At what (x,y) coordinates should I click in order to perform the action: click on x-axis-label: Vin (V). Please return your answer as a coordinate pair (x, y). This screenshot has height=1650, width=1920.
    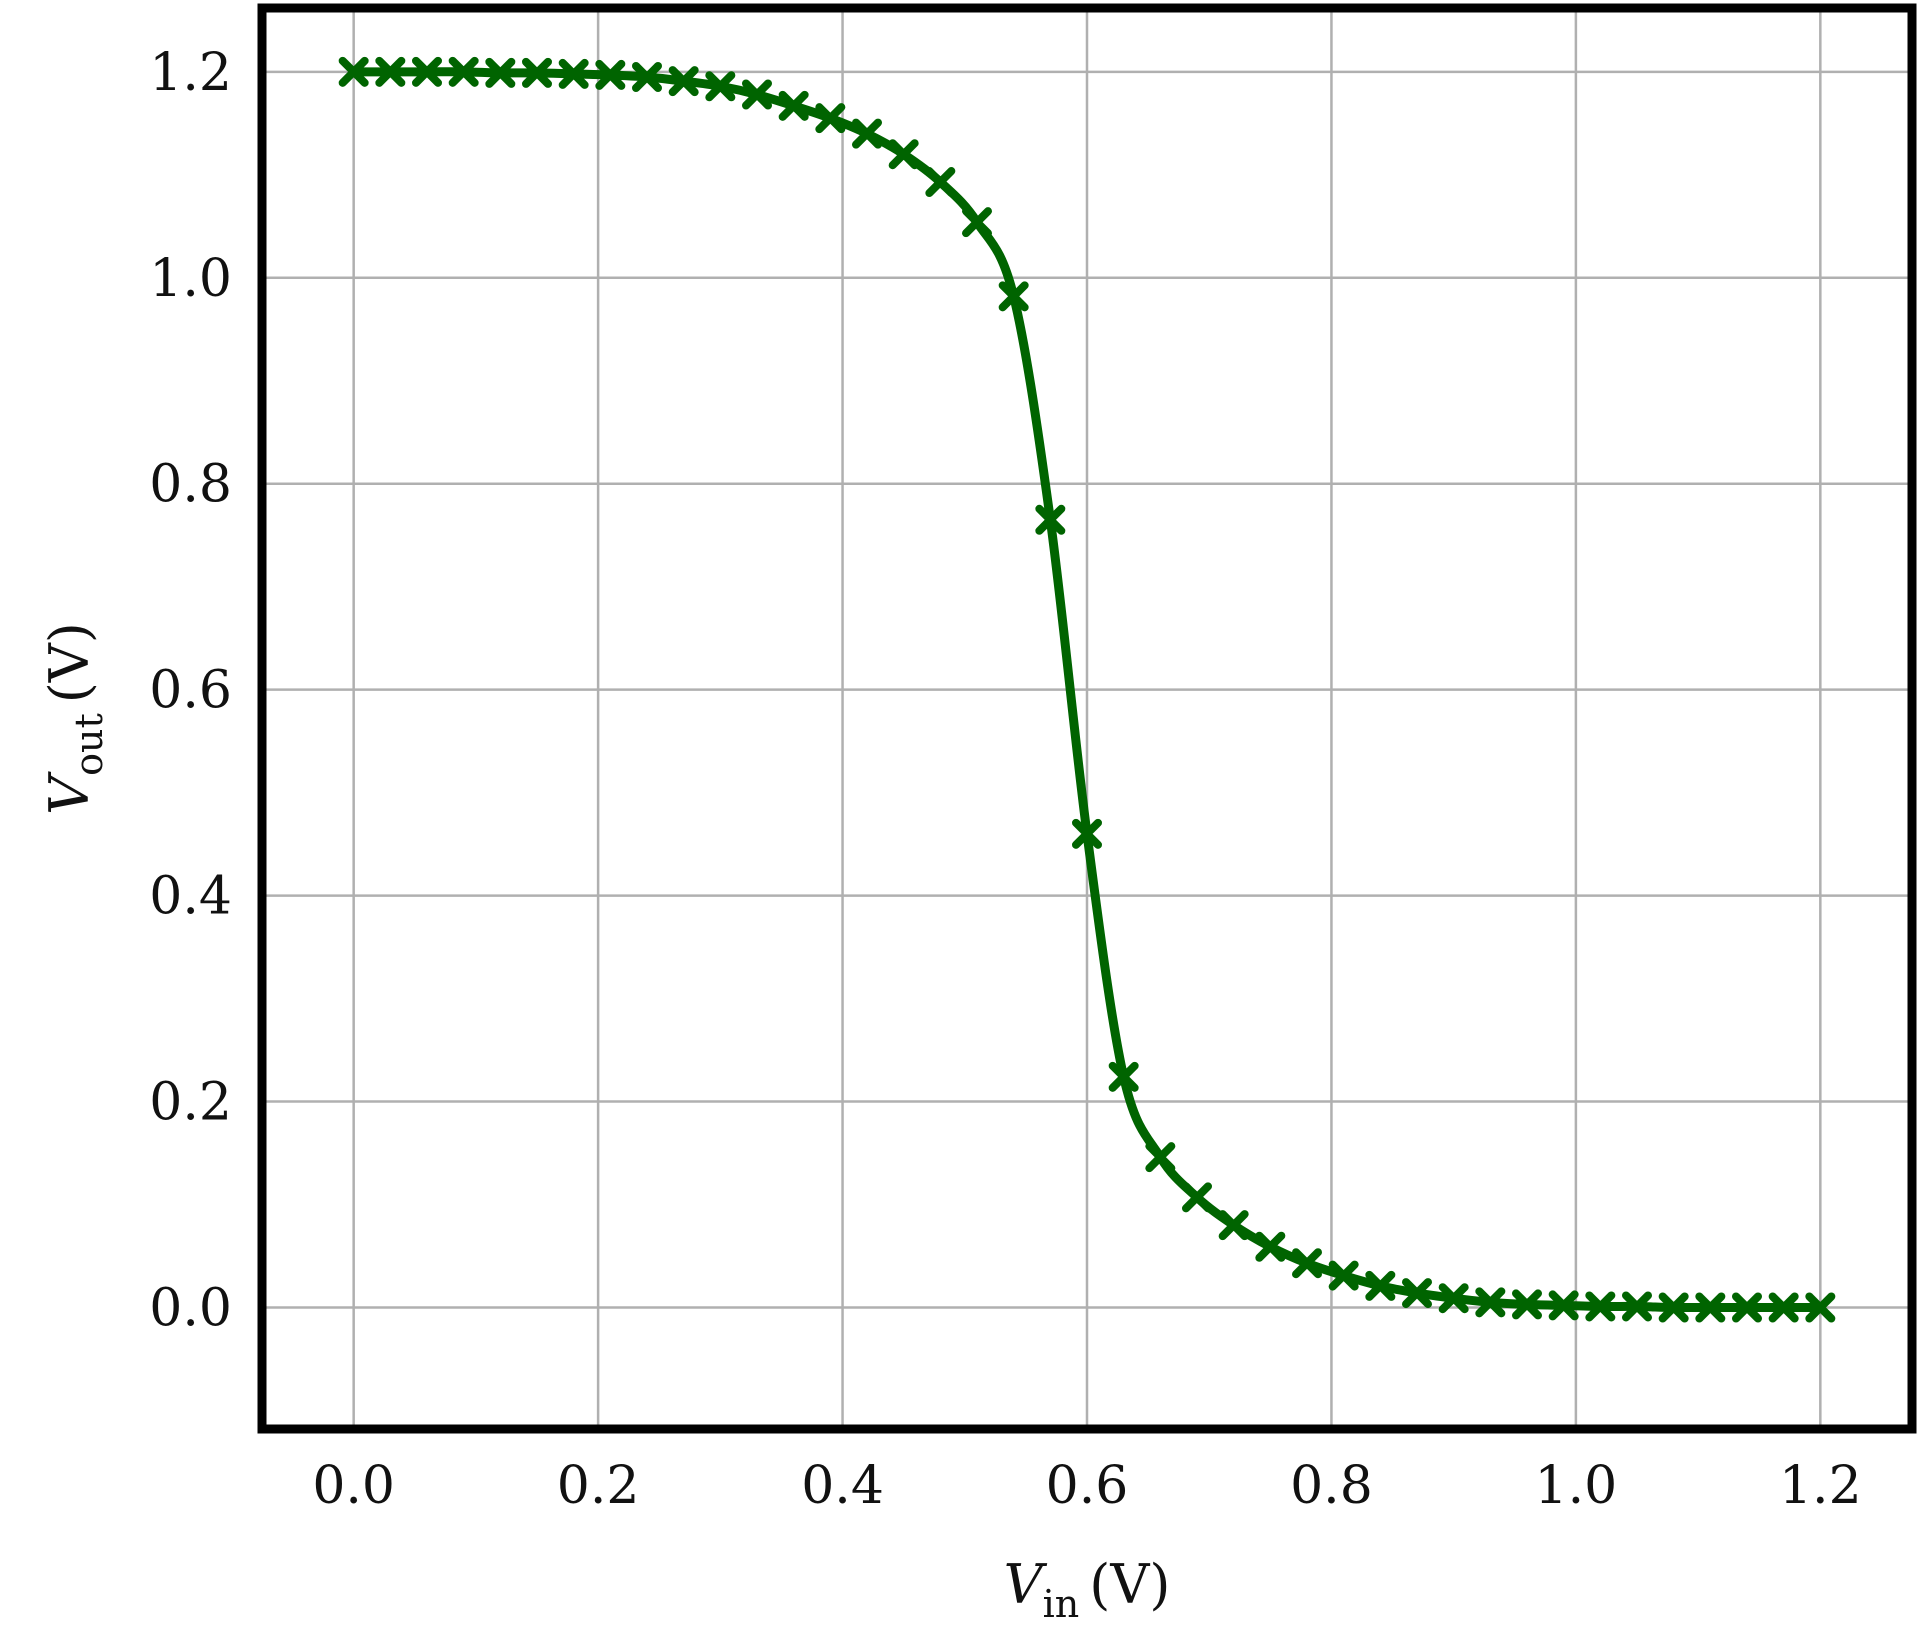
    Looking at the image, I should click on (1087, 1589).